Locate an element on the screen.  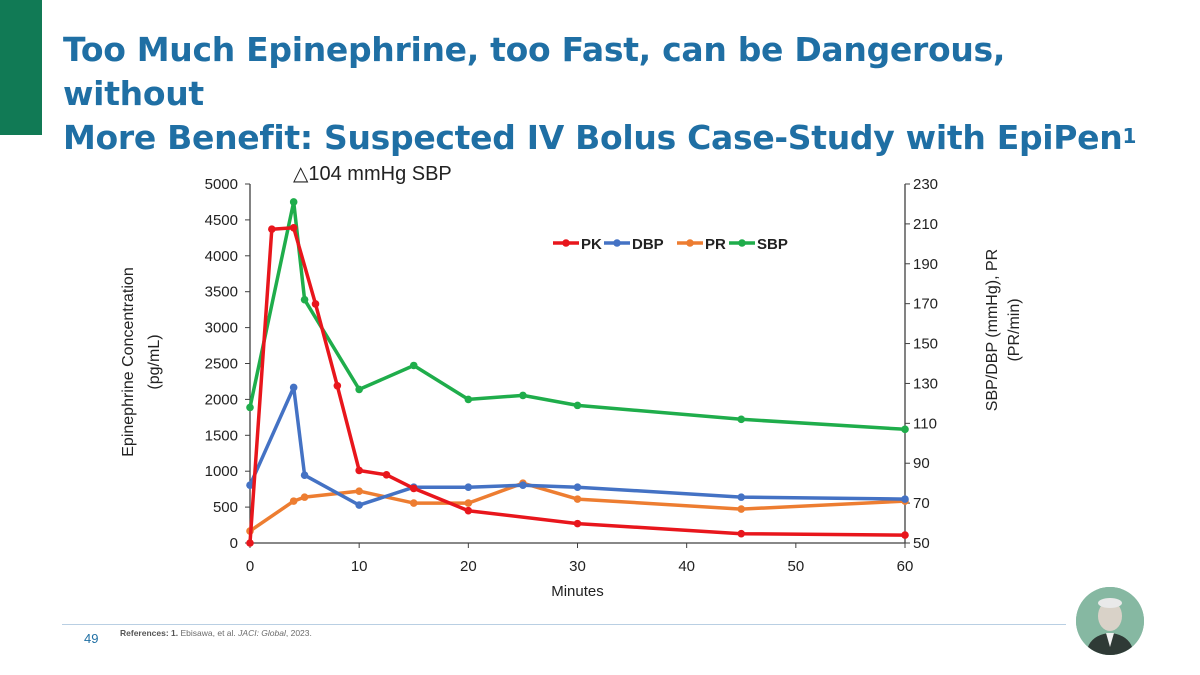
y-right-tick-label: 90 is located at coordinates (921, 463).